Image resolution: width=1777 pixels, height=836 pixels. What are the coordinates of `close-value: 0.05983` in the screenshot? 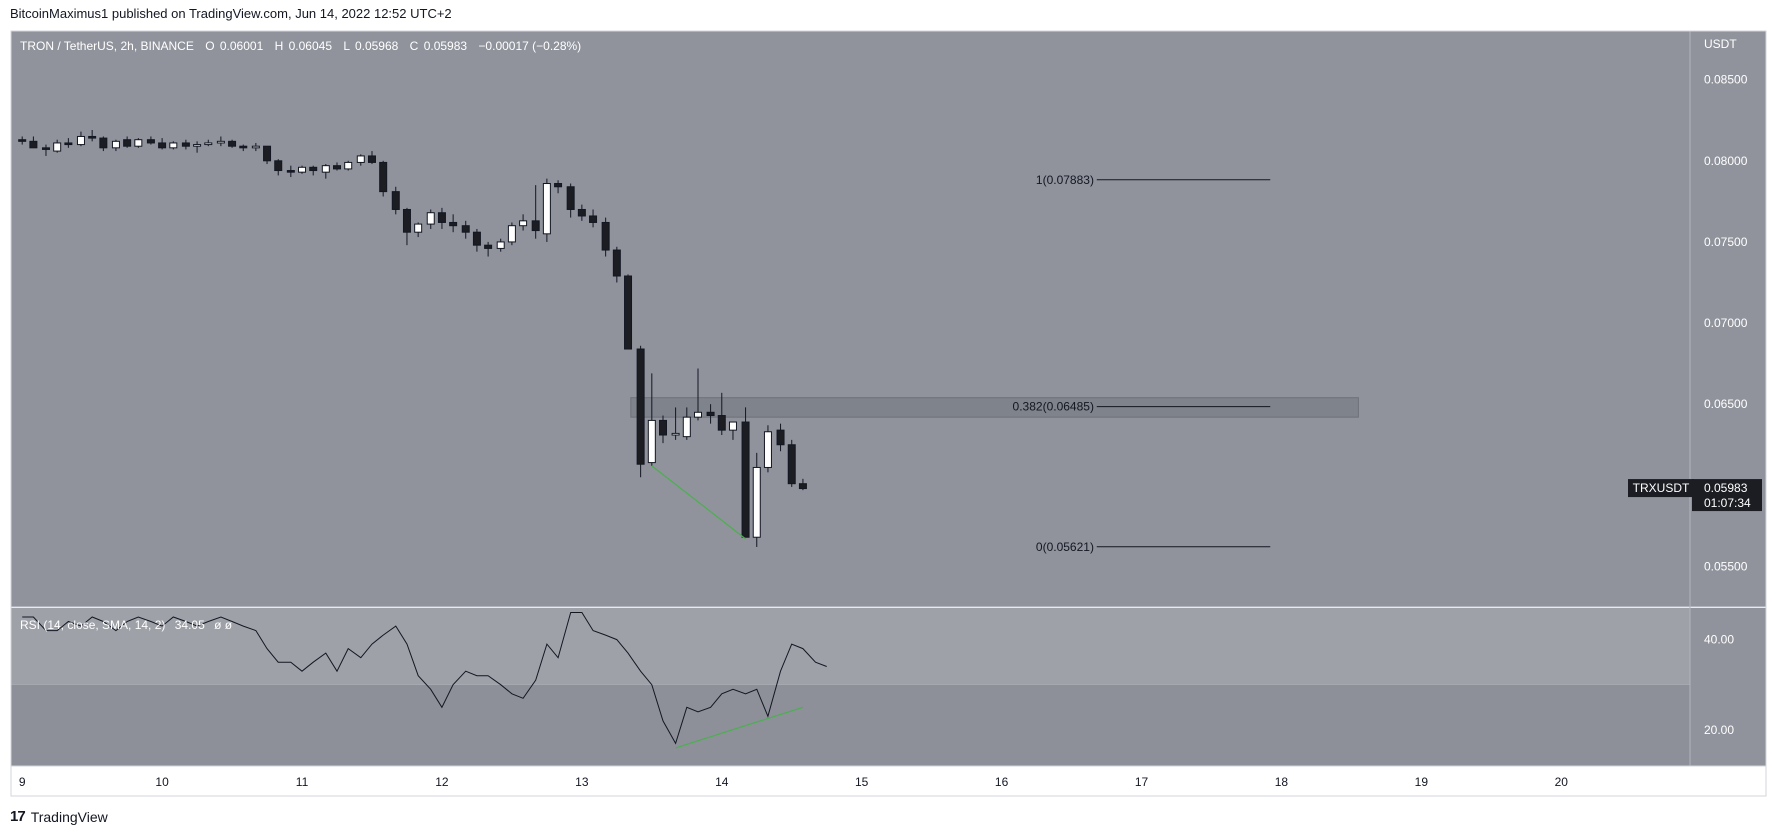 It's located at (446, 46).